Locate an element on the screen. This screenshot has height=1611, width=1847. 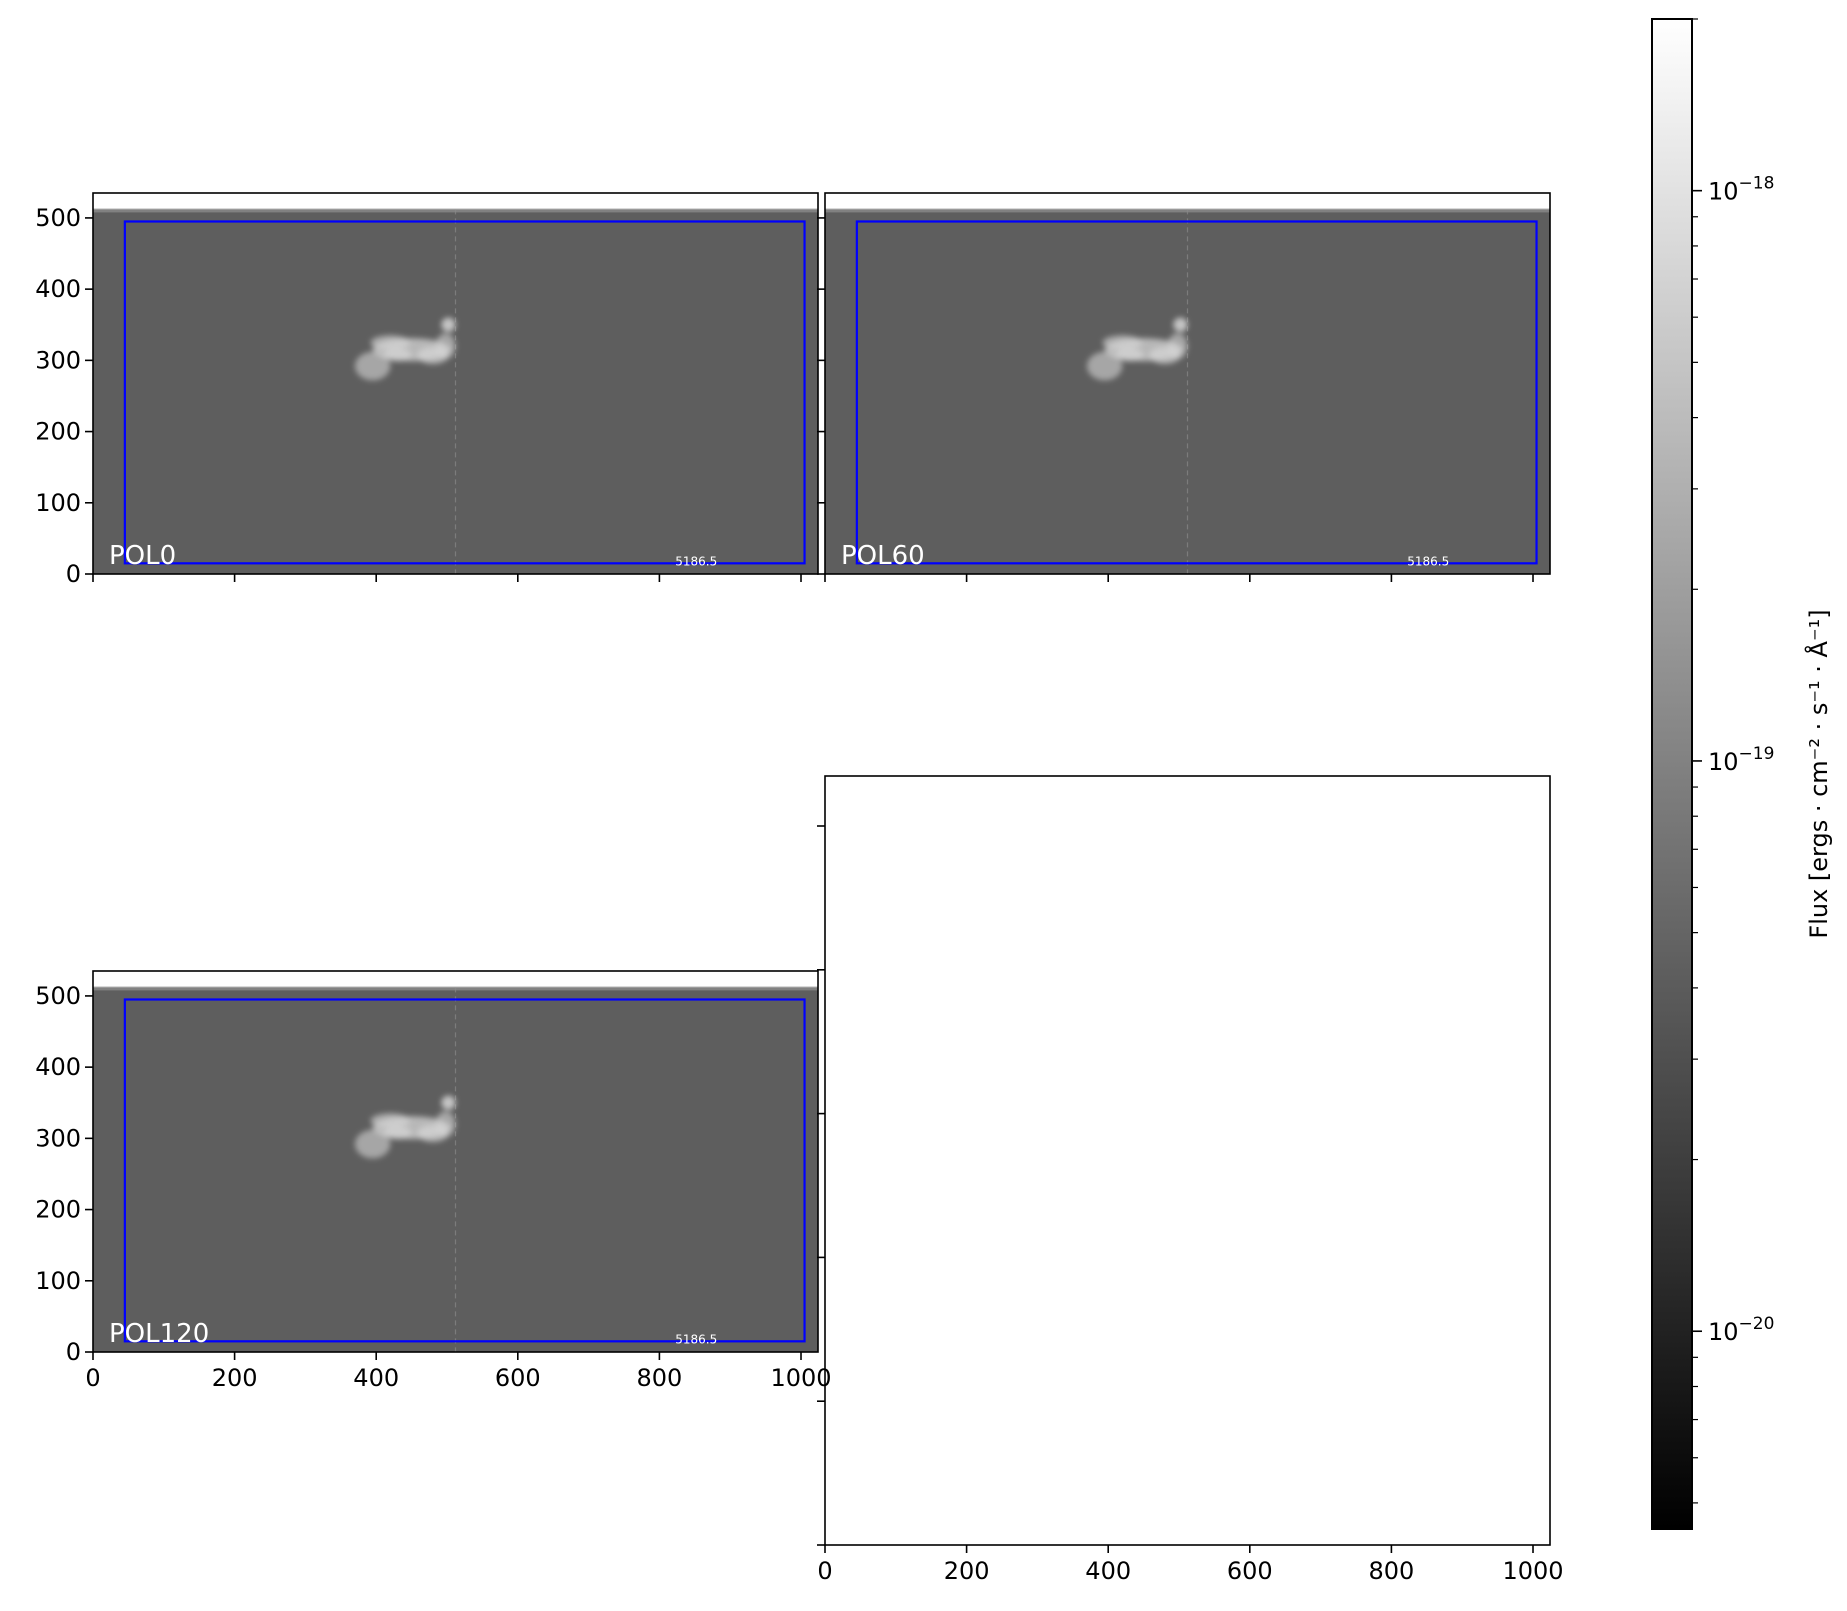
colorbar-ticks: 10−20 10−19 10−18 is located at coordinates (1733, 761).